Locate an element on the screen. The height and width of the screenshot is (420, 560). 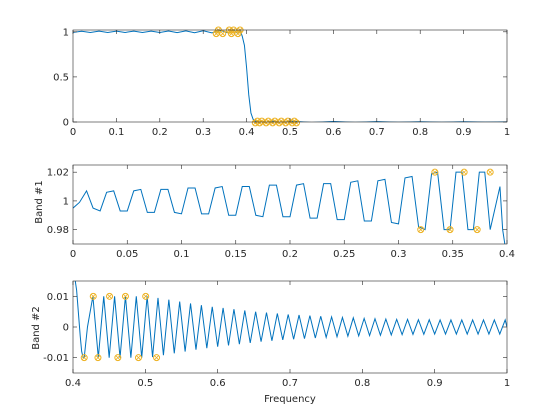
axes-2-ylabel: Band #1 is located at coordinates (39, 202).